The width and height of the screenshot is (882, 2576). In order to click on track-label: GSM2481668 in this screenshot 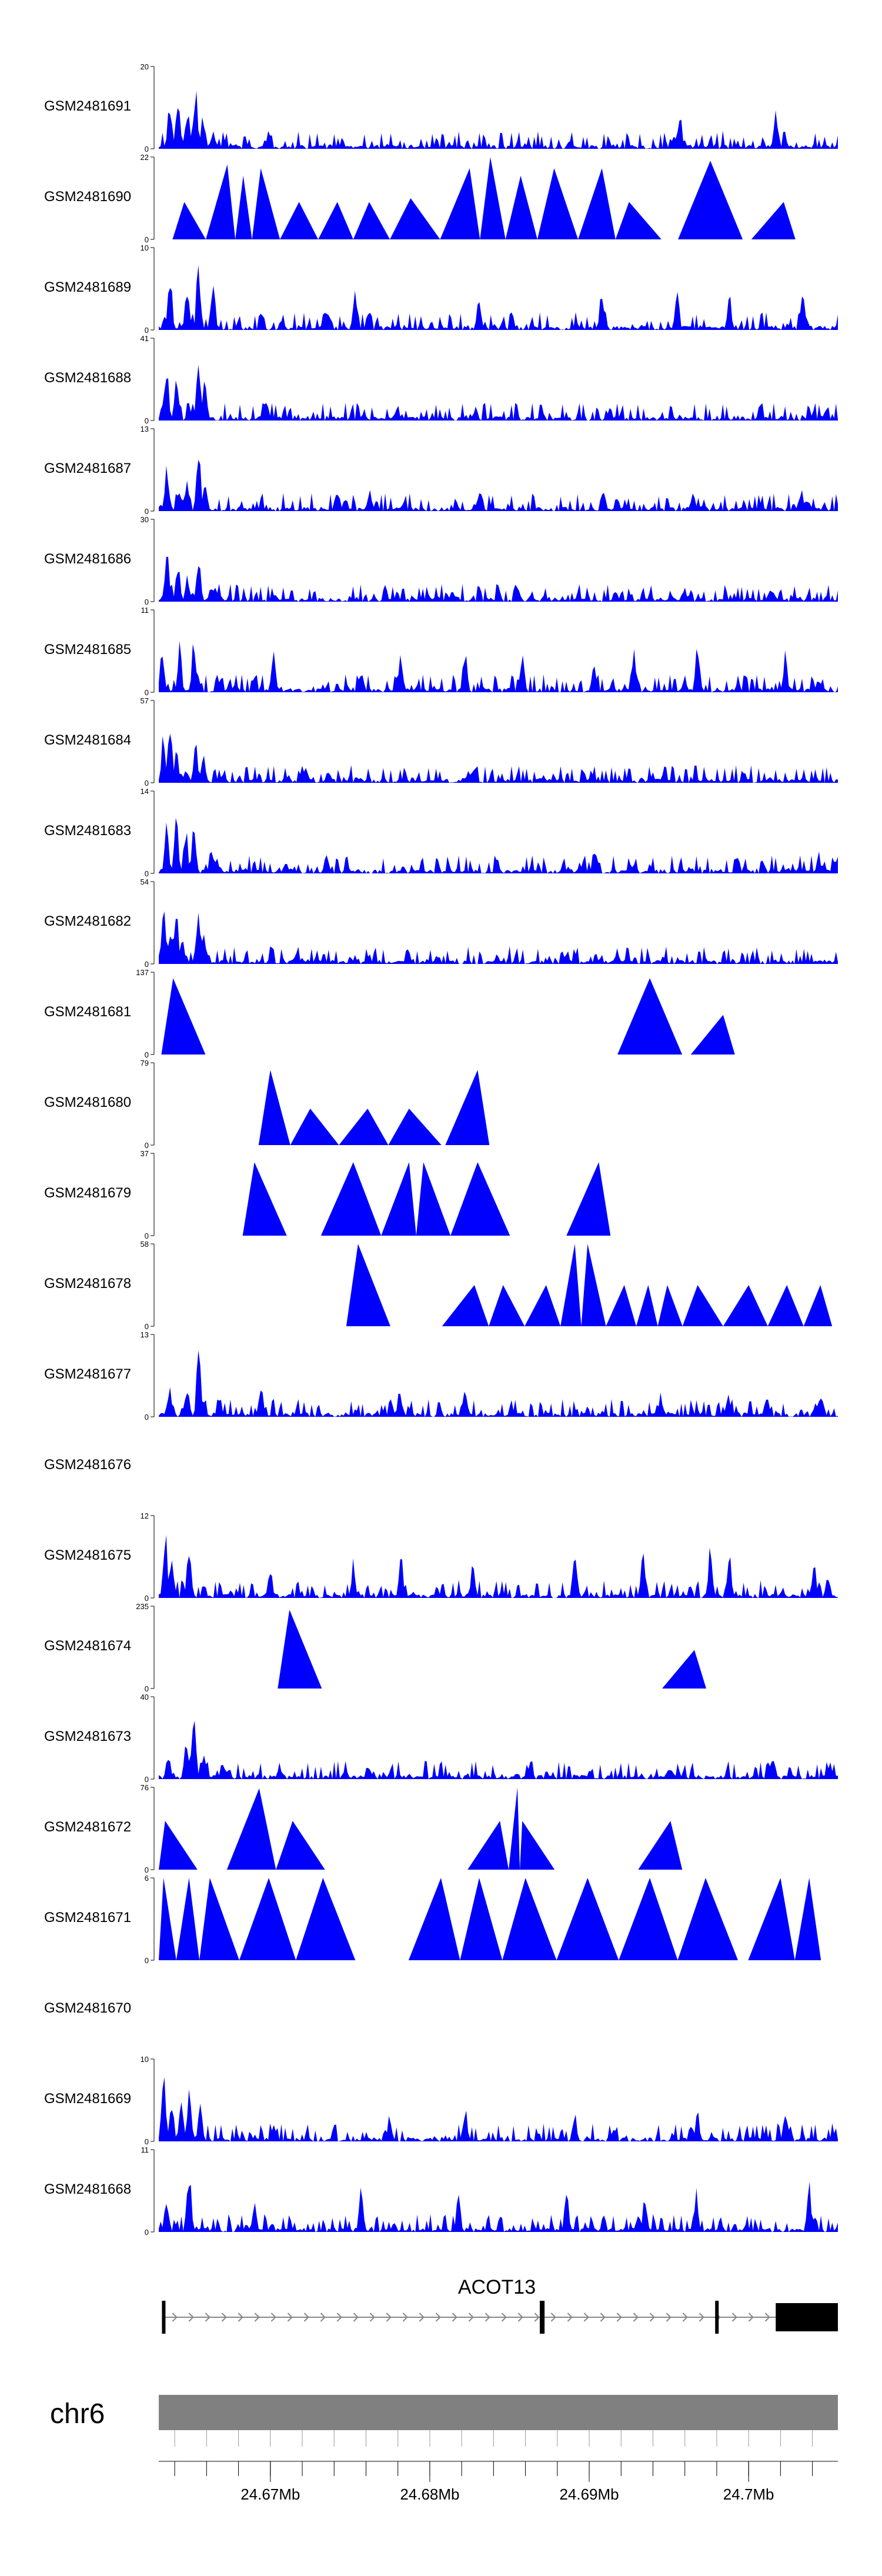, I will do `click(87, 2189)`.